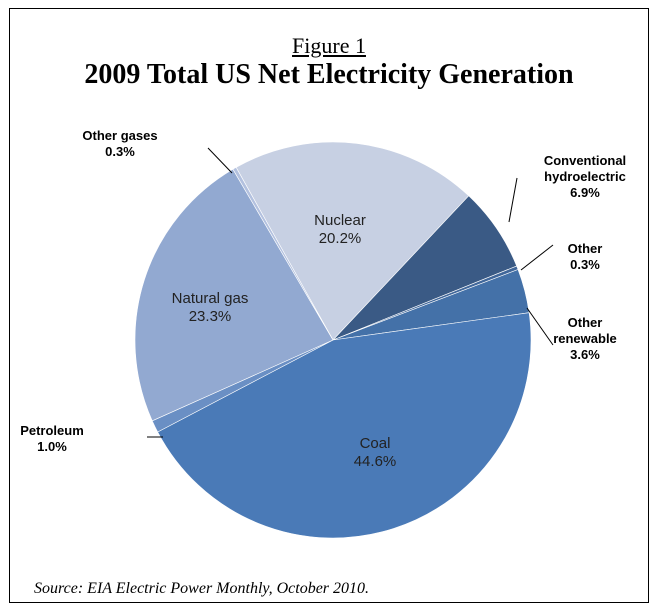  I want to click on slice-label-conventional-hydroelectric: Conventional hydroelectric 6.9%, so click(585, 176).